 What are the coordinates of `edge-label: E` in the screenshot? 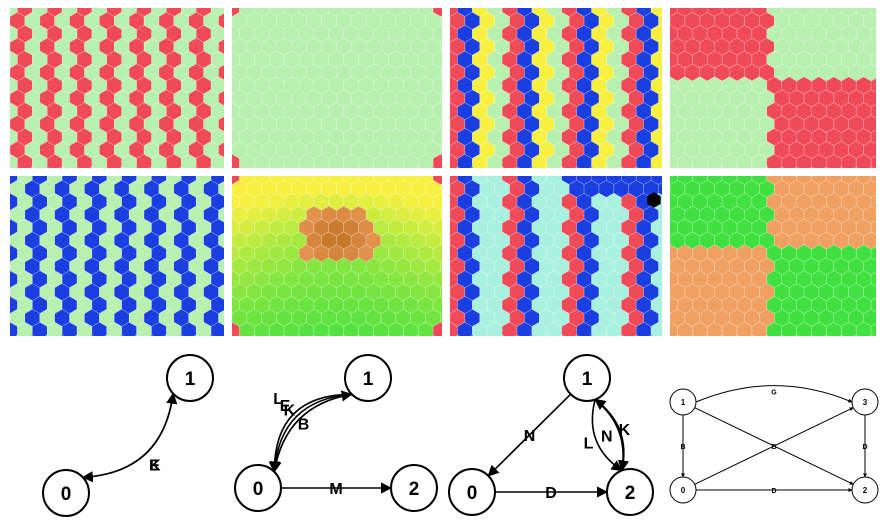 It's located at (154, 465).